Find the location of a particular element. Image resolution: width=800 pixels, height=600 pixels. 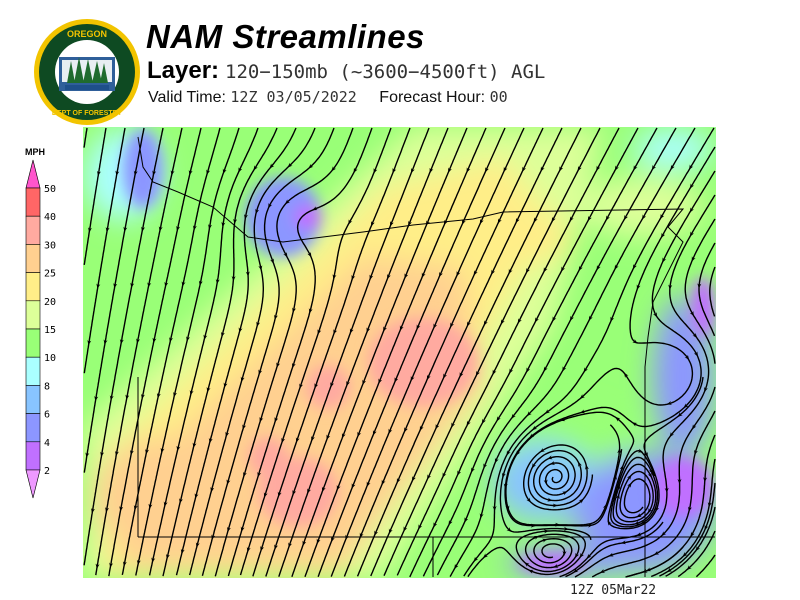

svg-text: OREGON is located at coordinates (87, 34).